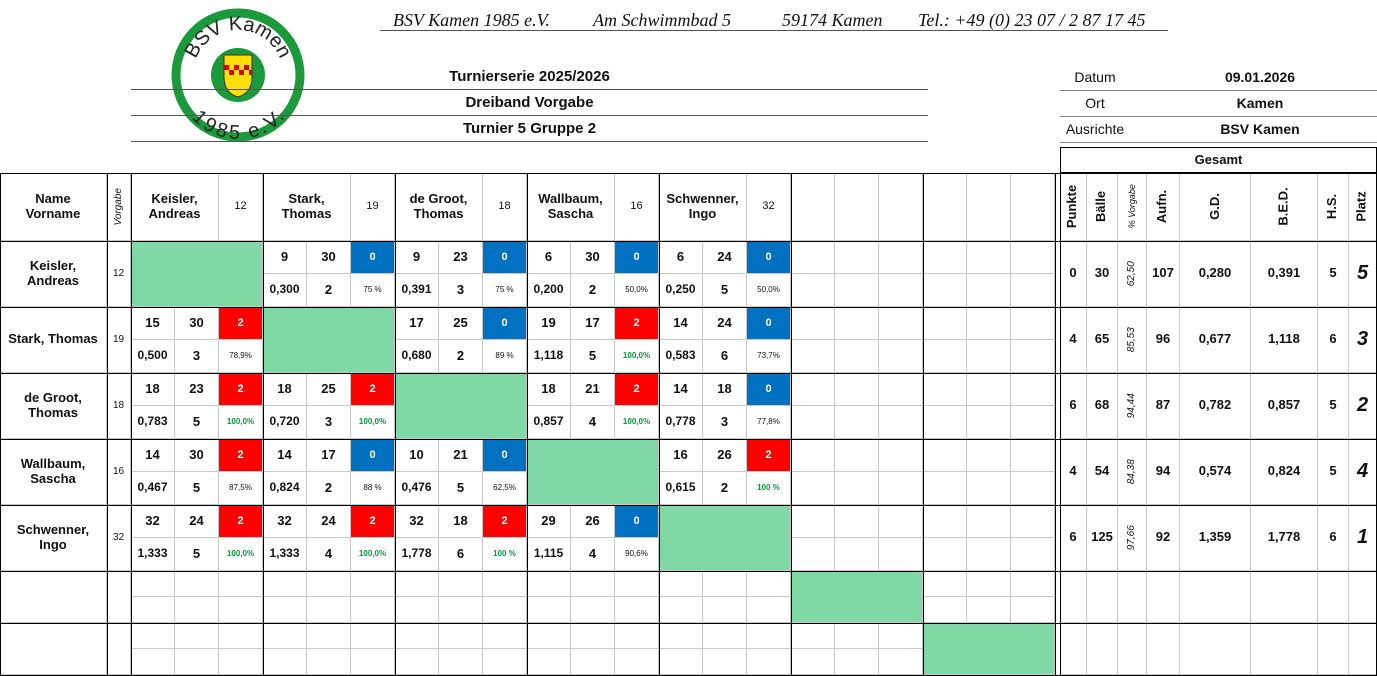 This screenshot has height=676, width=1377. Describe the element at coordinates (241, 323) in the screenshot. I see `points: 2` at that location.